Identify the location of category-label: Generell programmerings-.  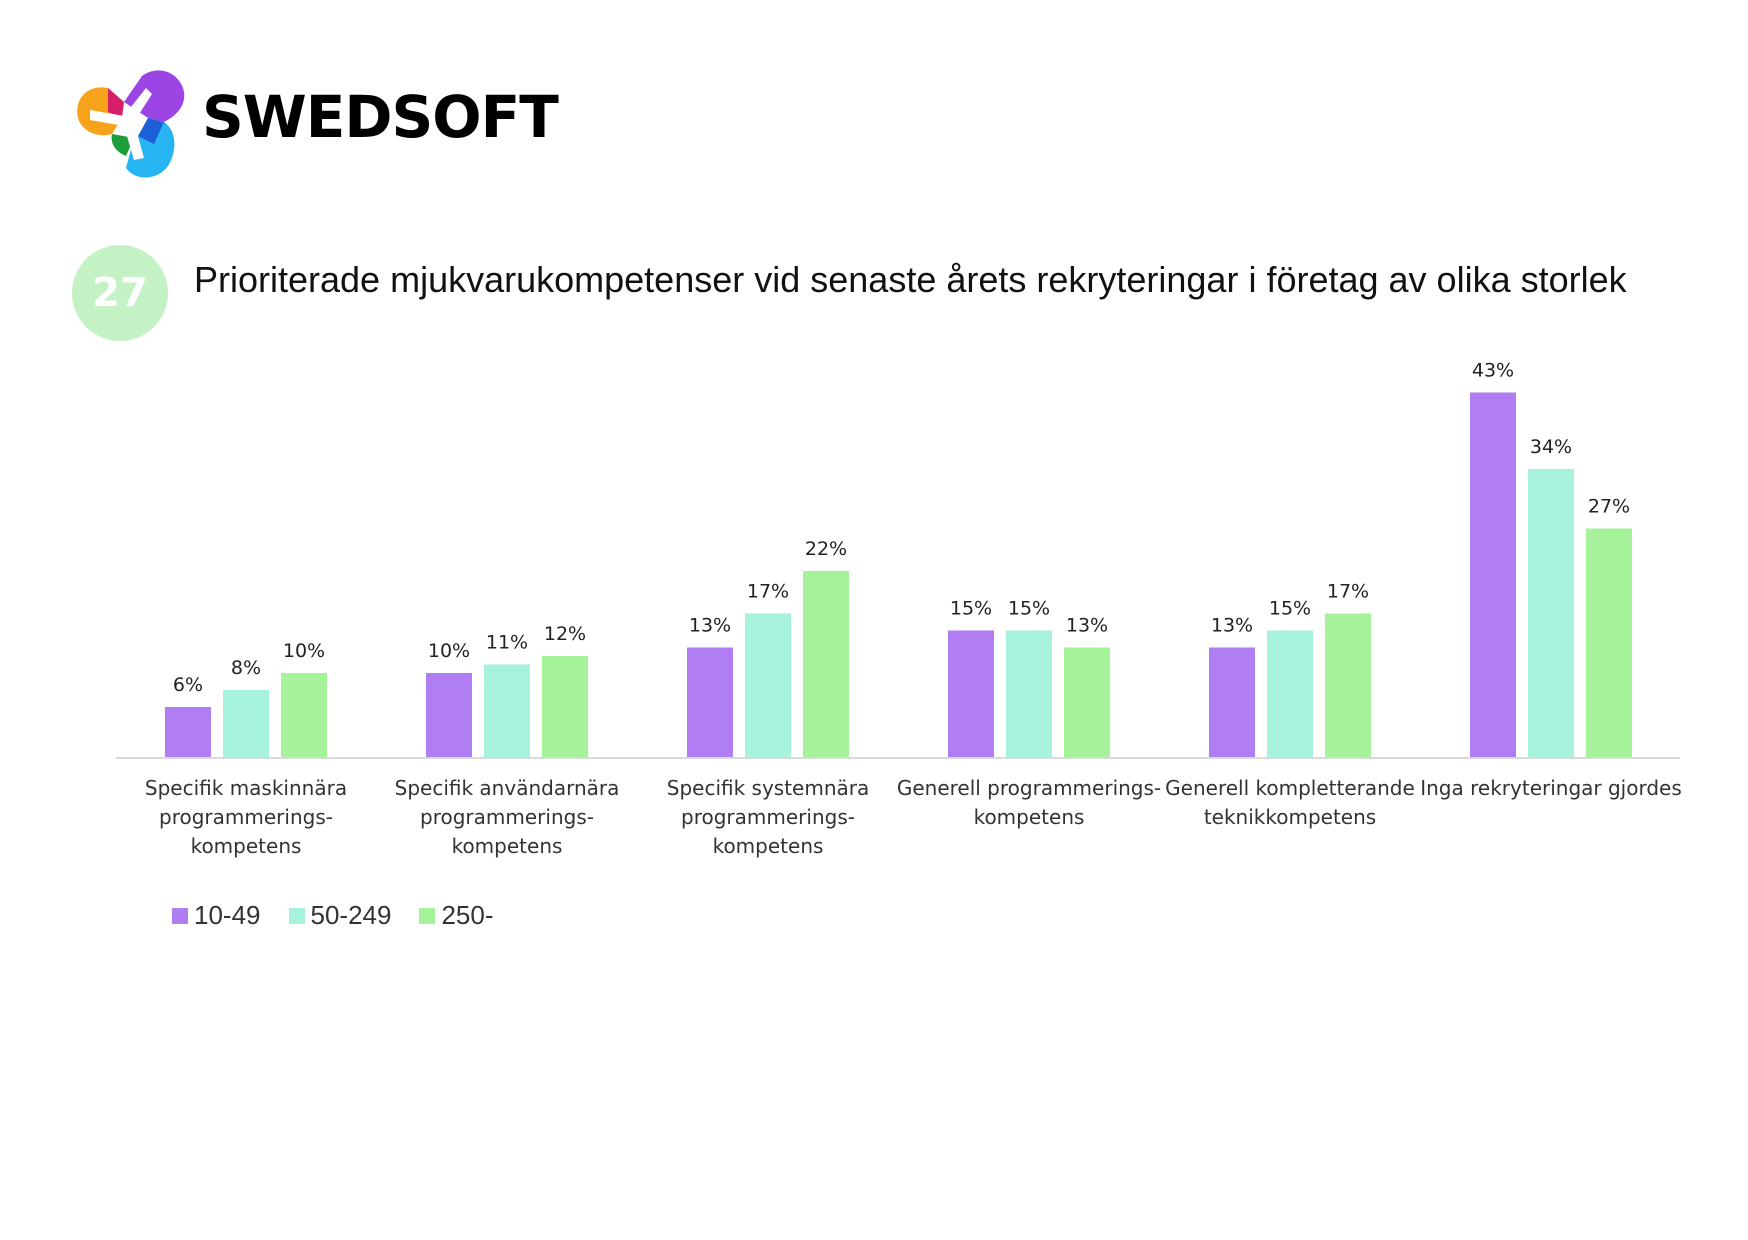
(1029, 788).